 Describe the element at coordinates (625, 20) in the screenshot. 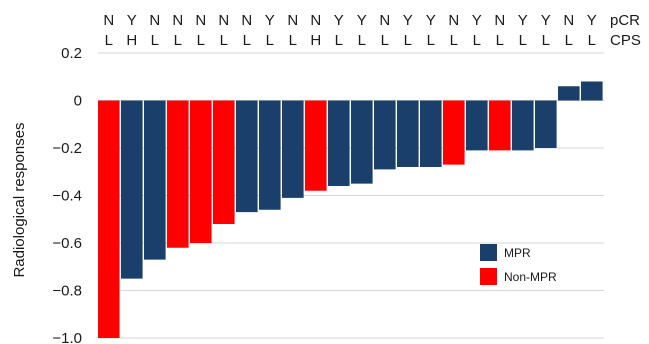

I see `pcr-row-label: pCR` at that location.